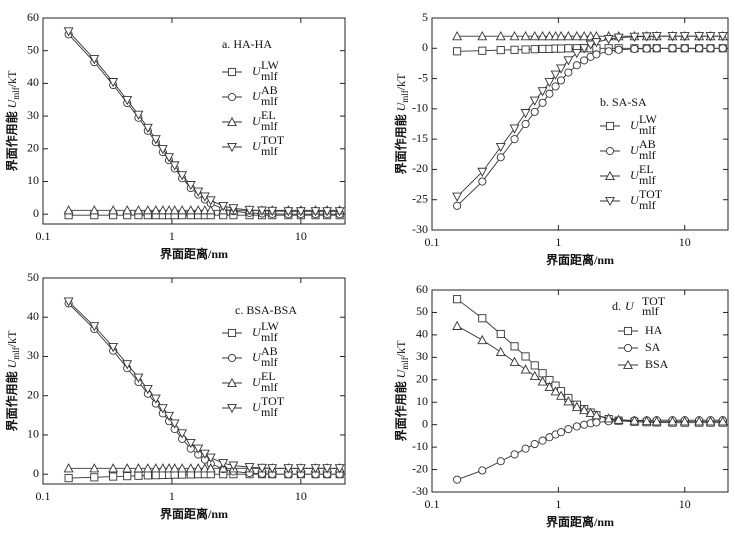 The width and height of the screenshot is (735, 538). Describe the element at coordinates (33, 148) in the screenshot. I see `y-tick-label: 20` at that location.